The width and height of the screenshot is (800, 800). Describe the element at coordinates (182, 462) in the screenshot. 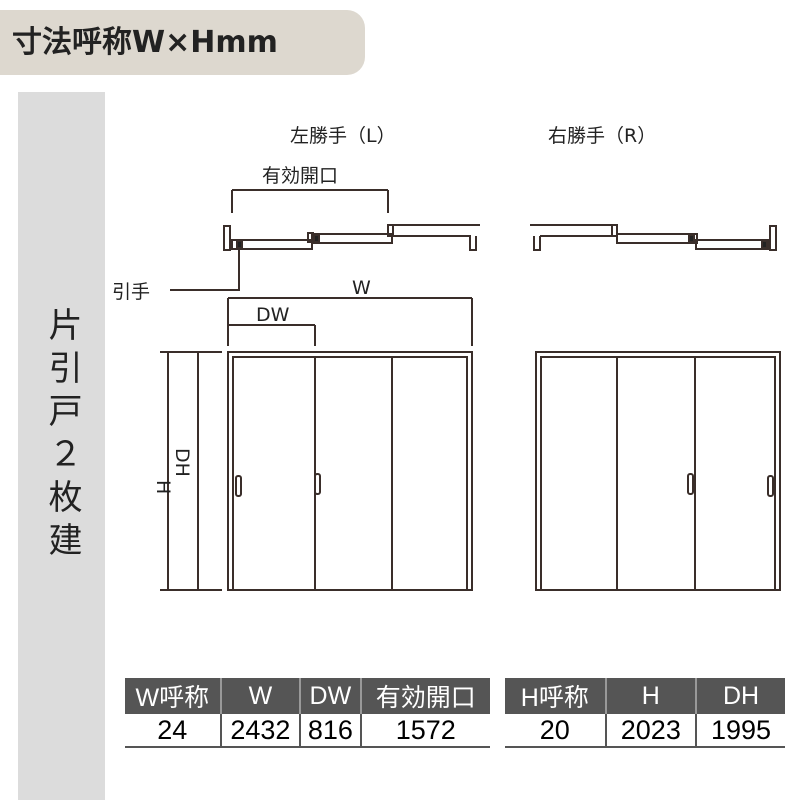

I see `dh-label: DH` at that location.